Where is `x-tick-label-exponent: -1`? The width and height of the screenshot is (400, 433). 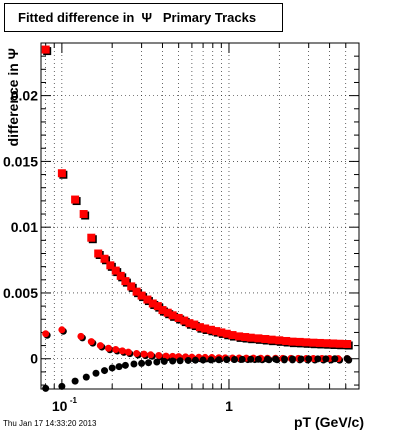 x-tick-label-exponent: -1 is located at coordinates (74, 400).